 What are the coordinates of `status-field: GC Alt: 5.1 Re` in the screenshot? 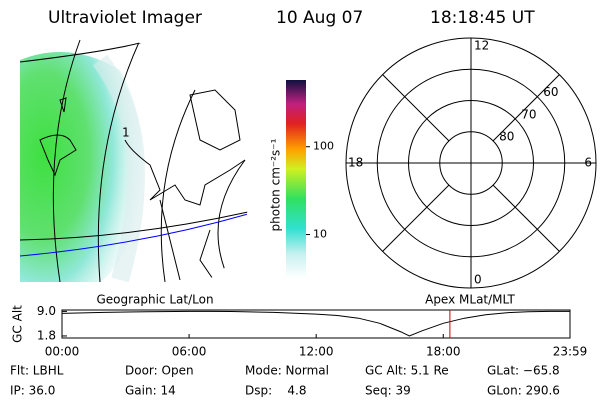 It's located at (407, 371).